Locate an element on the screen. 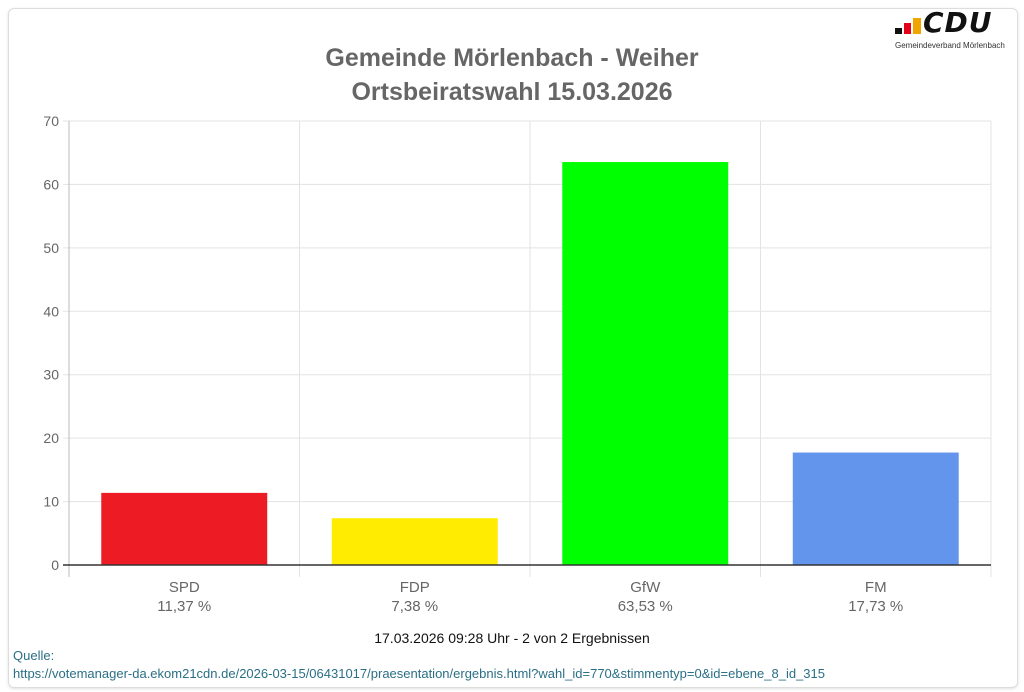 The image size is (1024, 692). y-tick-label: 60 is located at coordinates (51, 184).